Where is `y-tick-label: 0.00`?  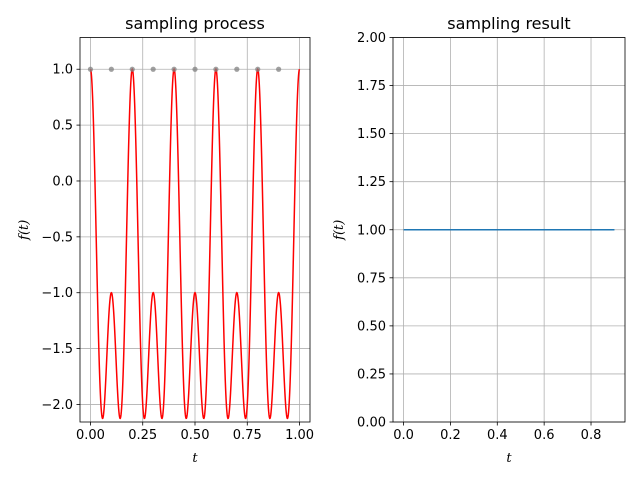
y-tick-label: 0.00 is located at coordinates (371, 423).